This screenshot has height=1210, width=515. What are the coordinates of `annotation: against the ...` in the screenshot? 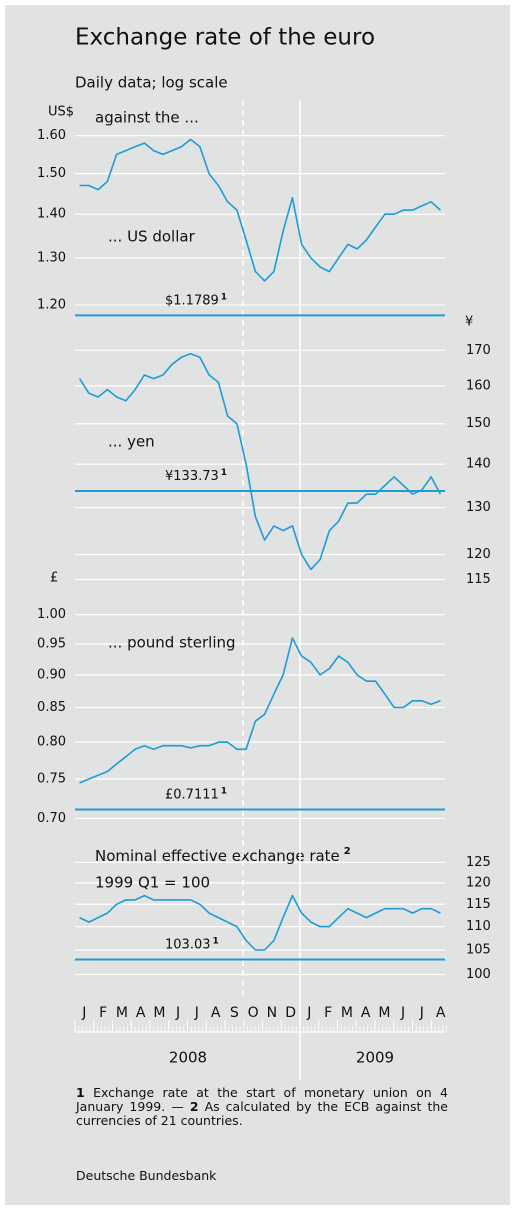 It's located at (147, 118).